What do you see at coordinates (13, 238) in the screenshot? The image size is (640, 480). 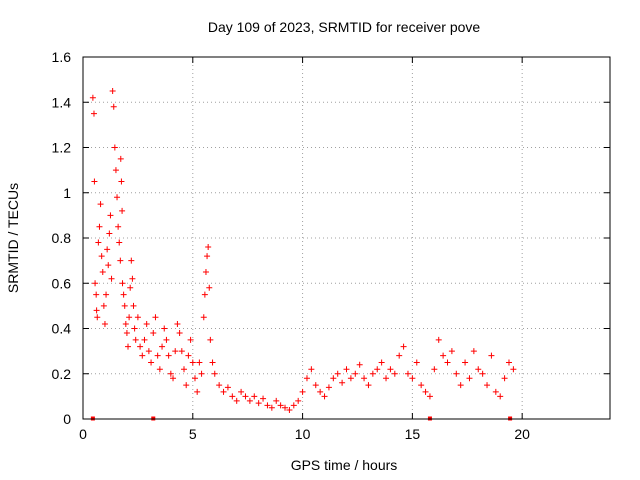 I see `y-axis-label: SRMTID / TECUs` at bounding box center [13, 238].